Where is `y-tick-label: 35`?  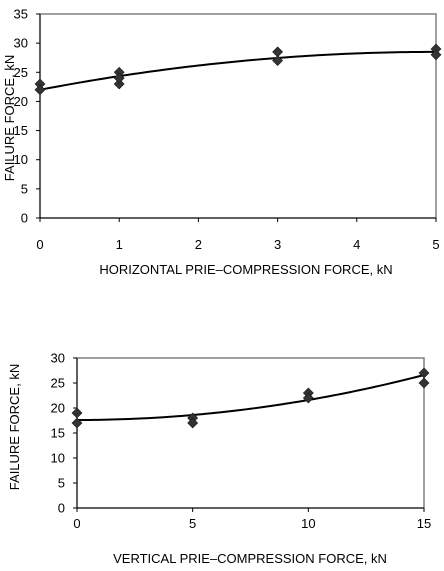
y-tick-label: 35 is located at coordinates (21, 14).